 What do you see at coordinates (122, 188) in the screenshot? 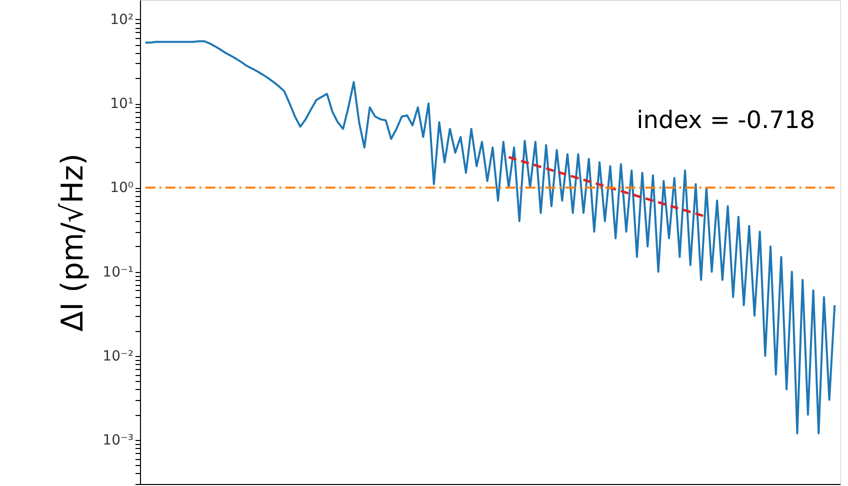
I see `y-tick-label: 10⁰` at bounding box center [122, 188].